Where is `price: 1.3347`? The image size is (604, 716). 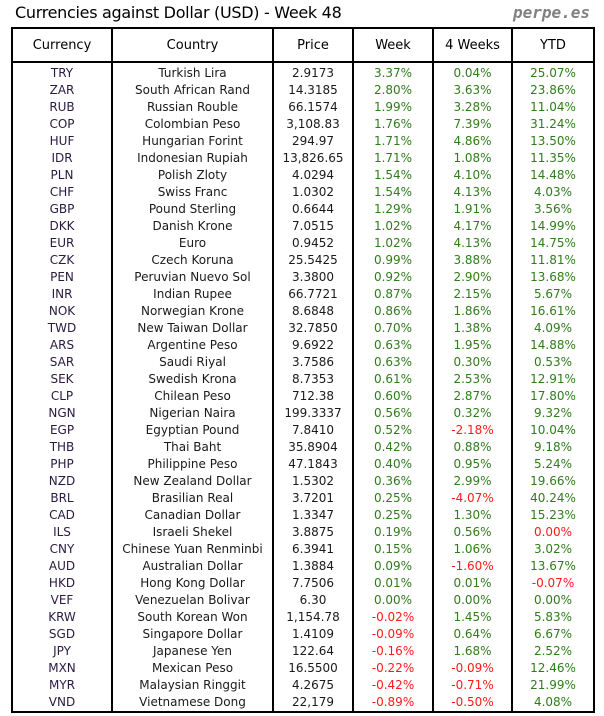
price: 1.3347 is located at coordinates (313, 515).